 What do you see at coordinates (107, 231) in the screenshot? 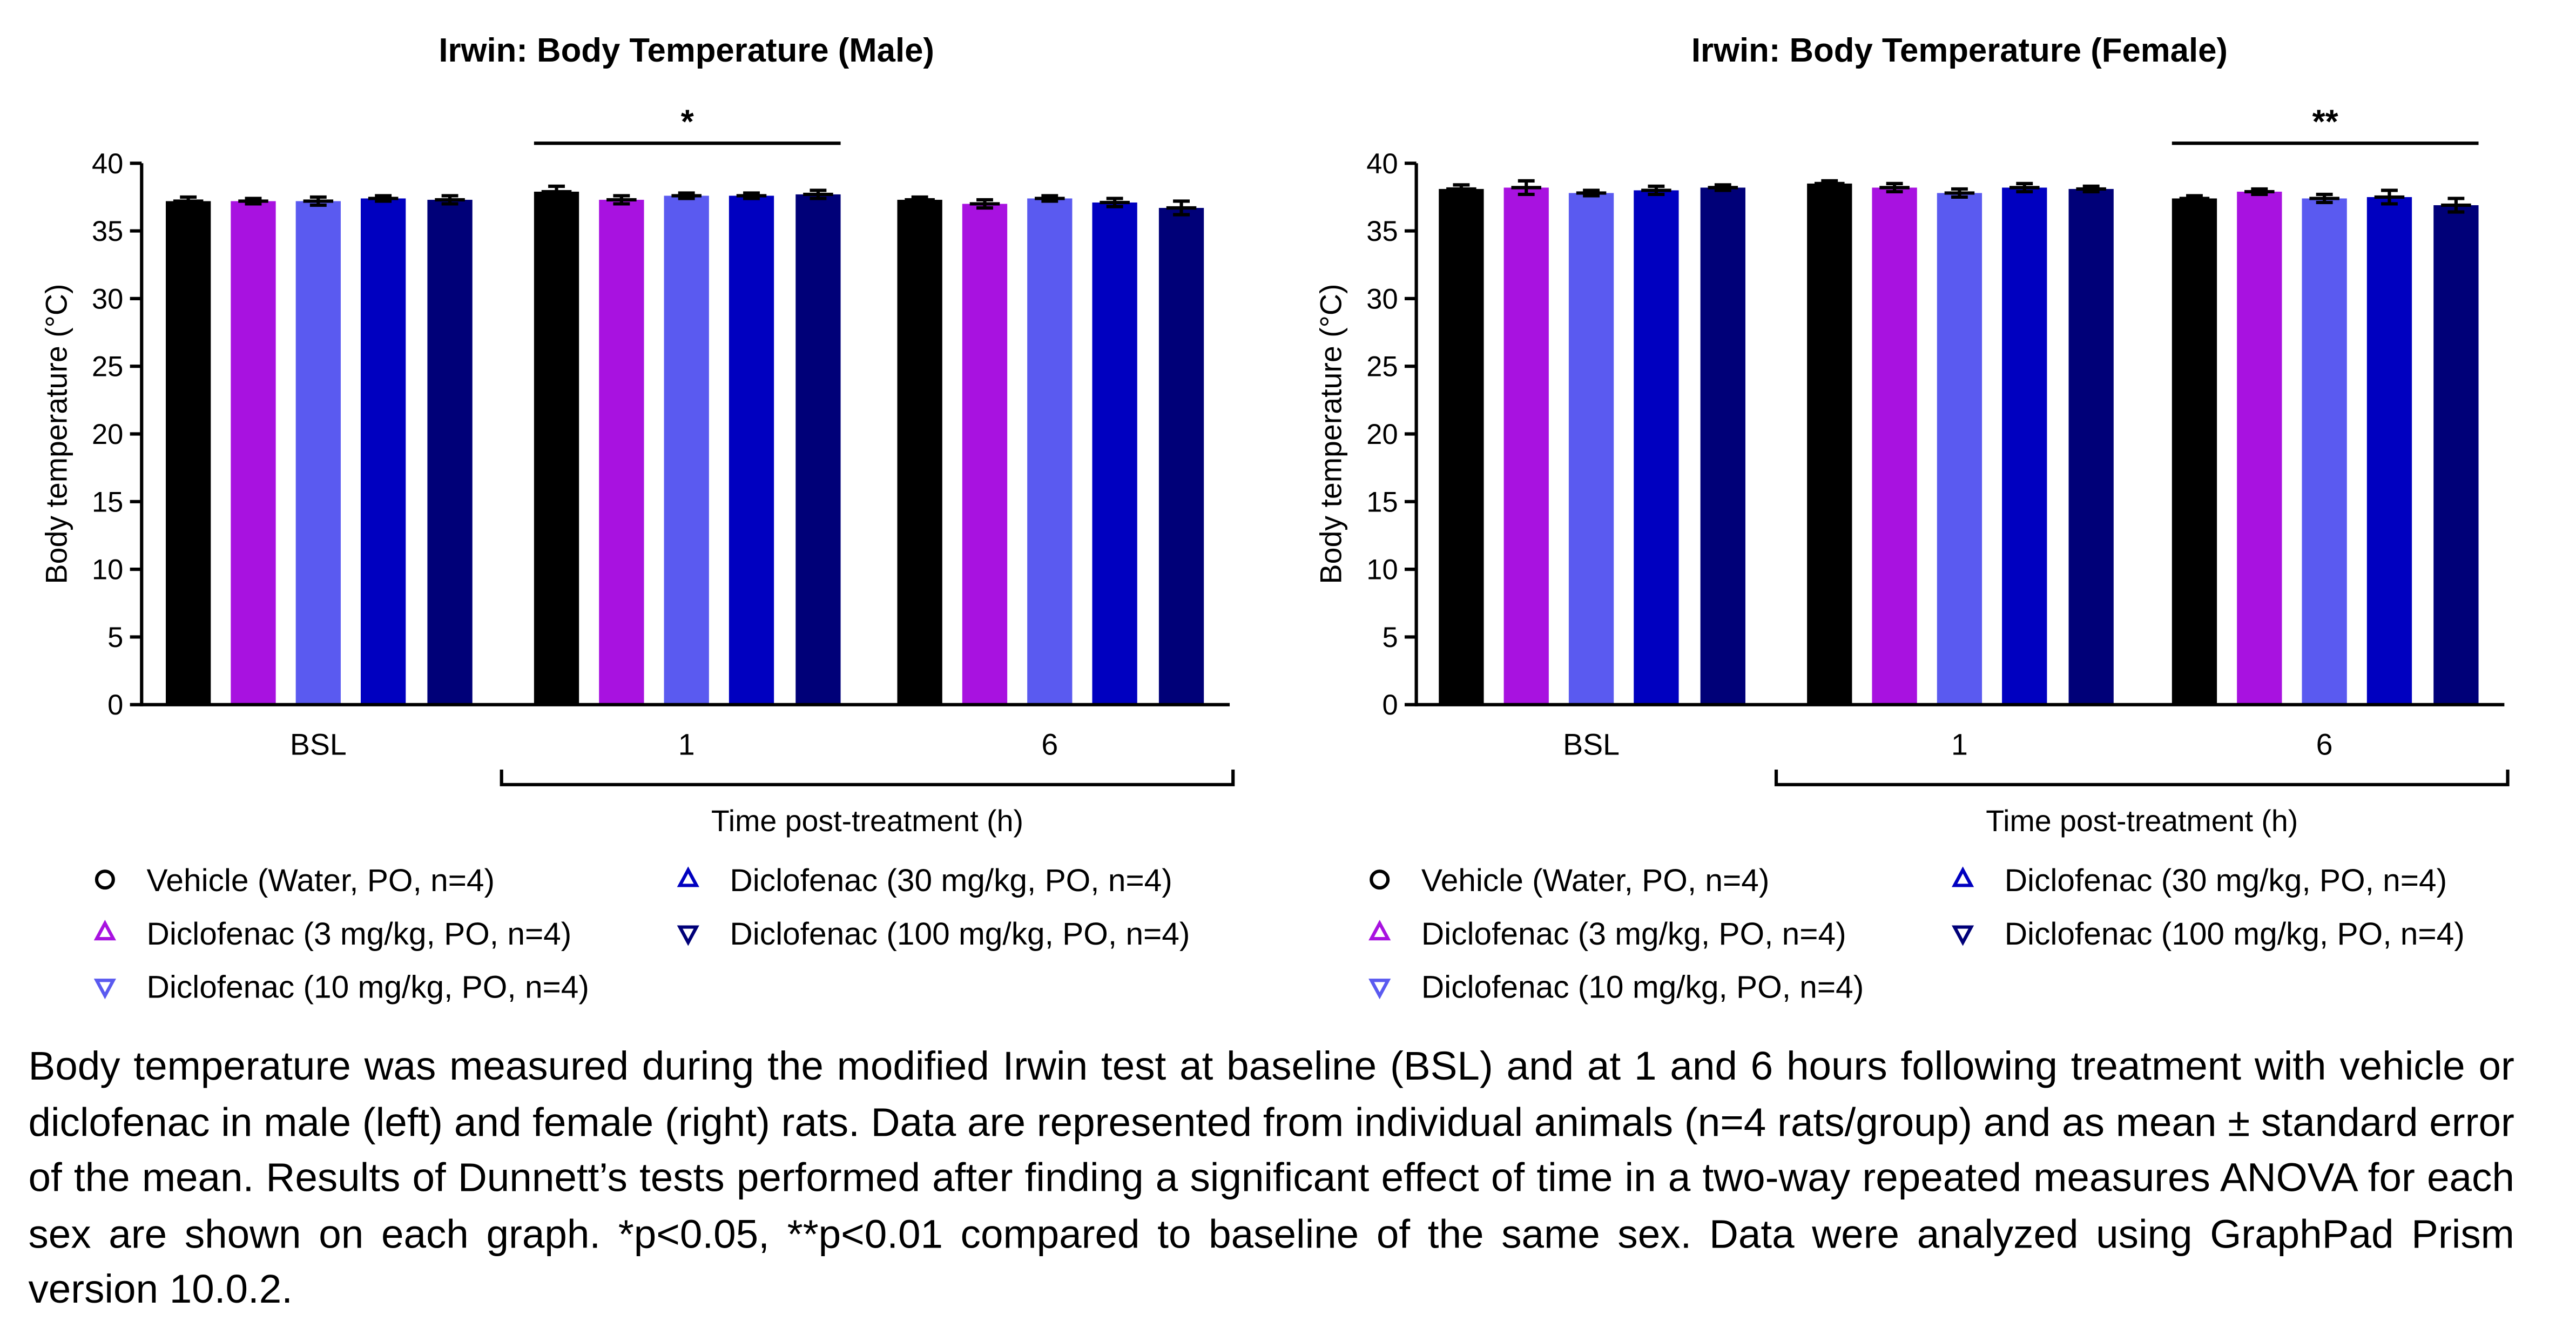
I see `y-tick-label: 35` at bounding box center [107, 231].